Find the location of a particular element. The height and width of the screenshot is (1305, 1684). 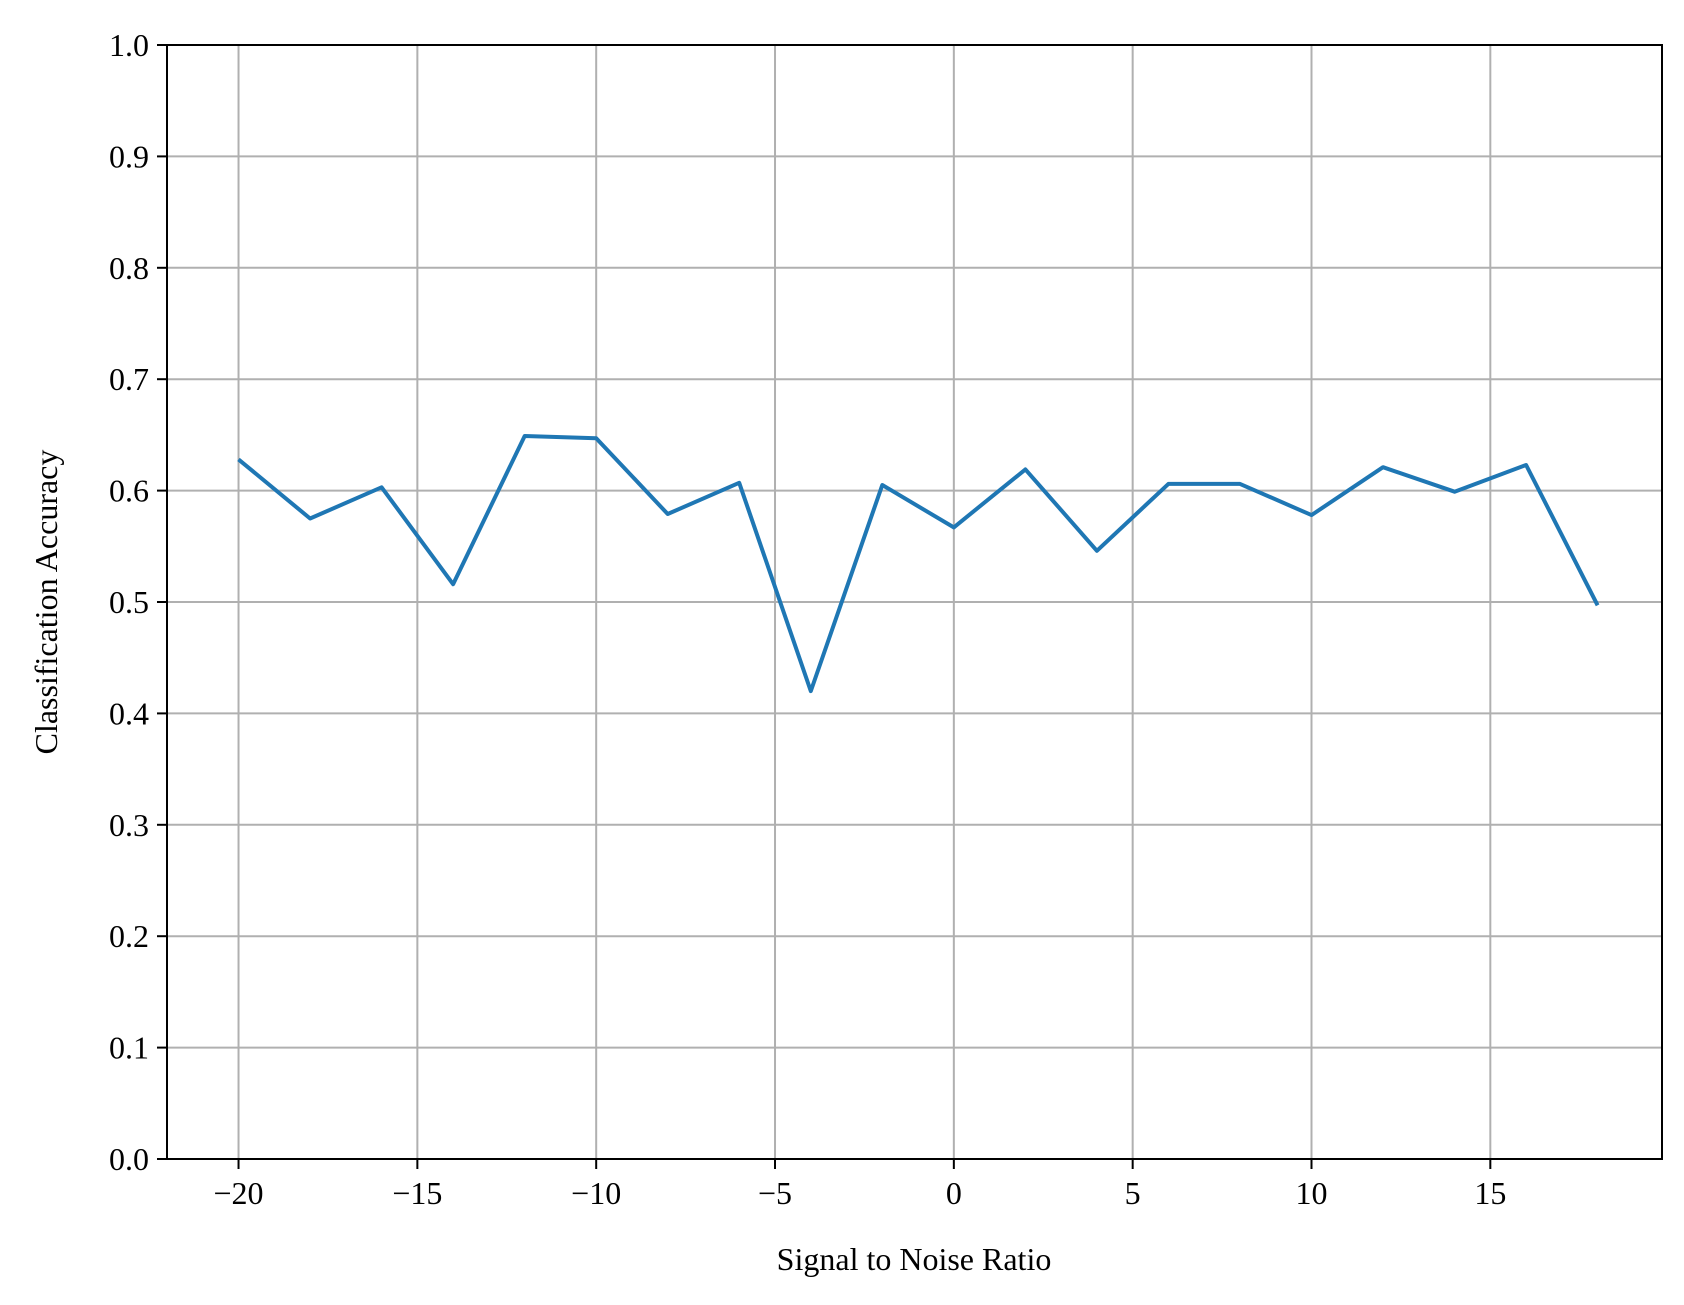

y-axis: 0.0 0.1 0.2 0.3 0.4 0.5 0.6 0.7 0.8 0.9 1.0 is located at coordinates (138, 602).